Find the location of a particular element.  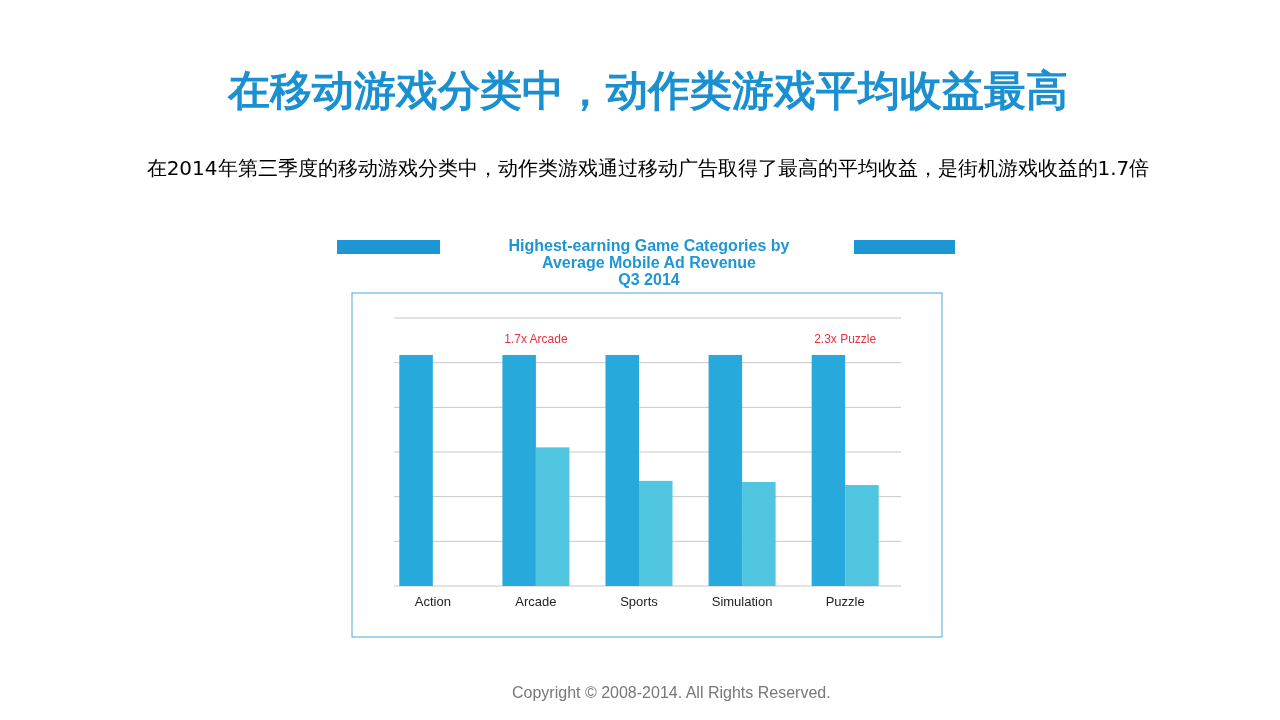

x-tick-label: Puzzle is located at coordinates (845, 601).